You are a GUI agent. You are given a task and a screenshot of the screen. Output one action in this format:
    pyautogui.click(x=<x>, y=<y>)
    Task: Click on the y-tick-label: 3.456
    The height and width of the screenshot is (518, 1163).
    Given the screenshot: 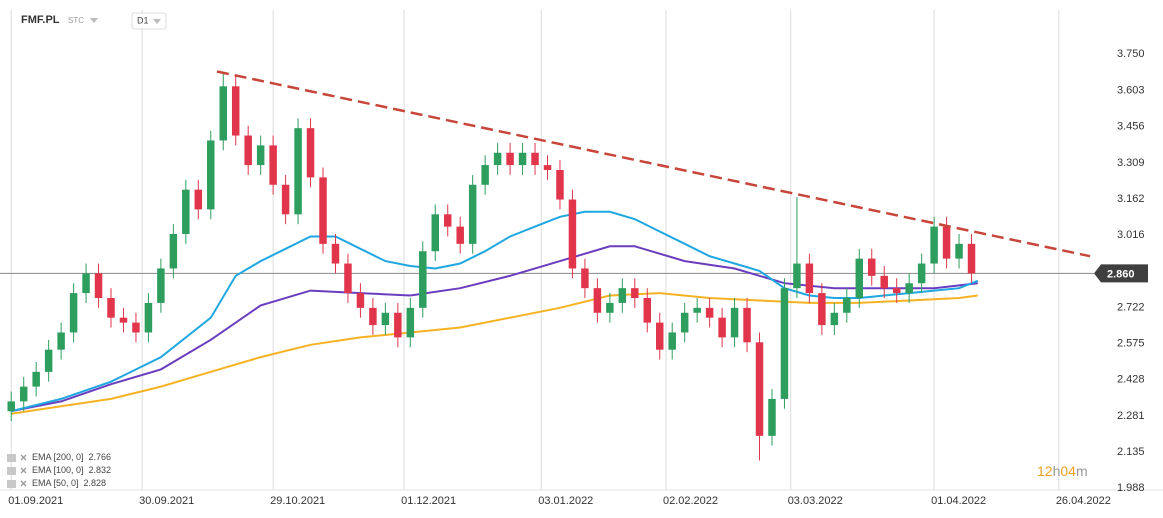 What is the action you would take?
    pyautogui.click(x=1131, y=127)
    